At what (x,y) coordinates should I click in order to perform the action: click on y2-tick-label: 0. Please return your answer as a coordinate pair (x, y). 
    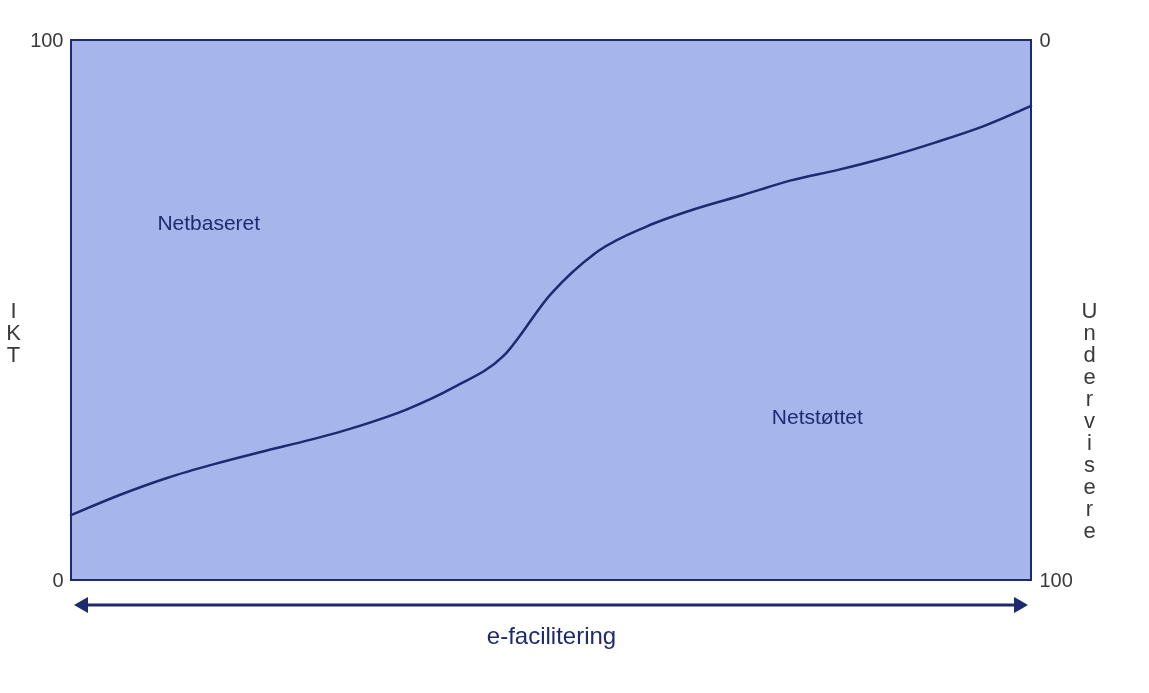
    Looking at the image, I should click on (1045, 39).